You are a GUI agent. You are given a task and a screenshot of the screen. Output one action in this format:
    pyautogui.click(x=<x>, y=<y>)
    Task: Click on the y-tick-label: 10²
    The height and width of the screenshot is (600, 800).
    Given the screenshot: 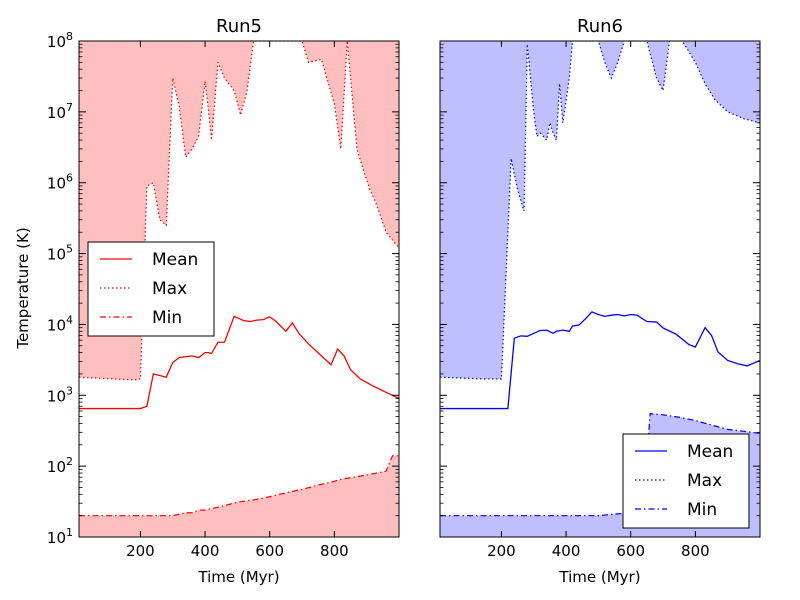 What is the action you would take?
    pyautogui.click(x=60, y=465)
    